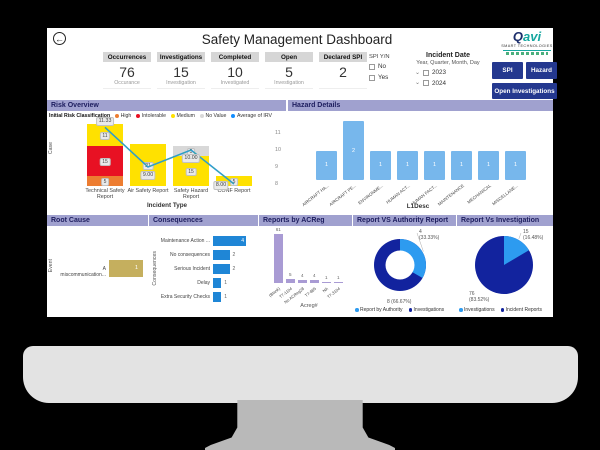  I want to click on root-cause-header: Root Cause, so click(97, 220).